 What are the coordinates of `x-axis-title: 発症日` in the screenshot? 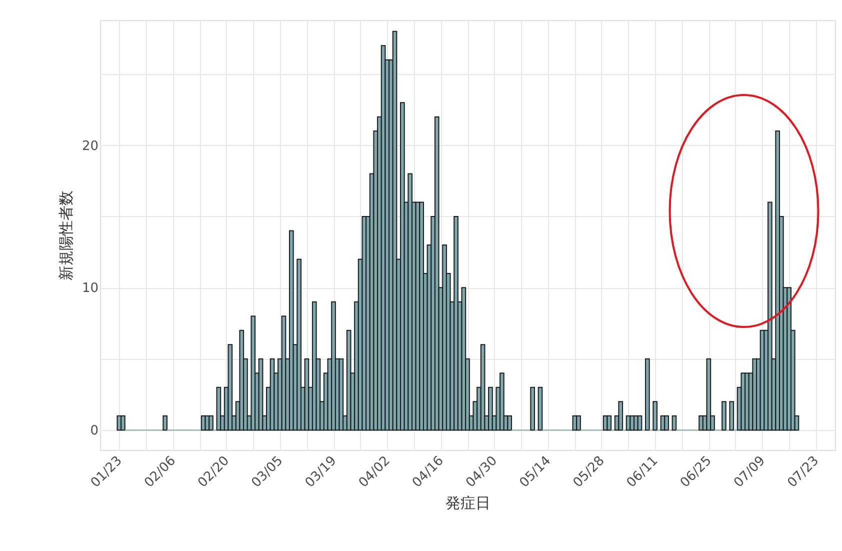 It's located at (468, 503).